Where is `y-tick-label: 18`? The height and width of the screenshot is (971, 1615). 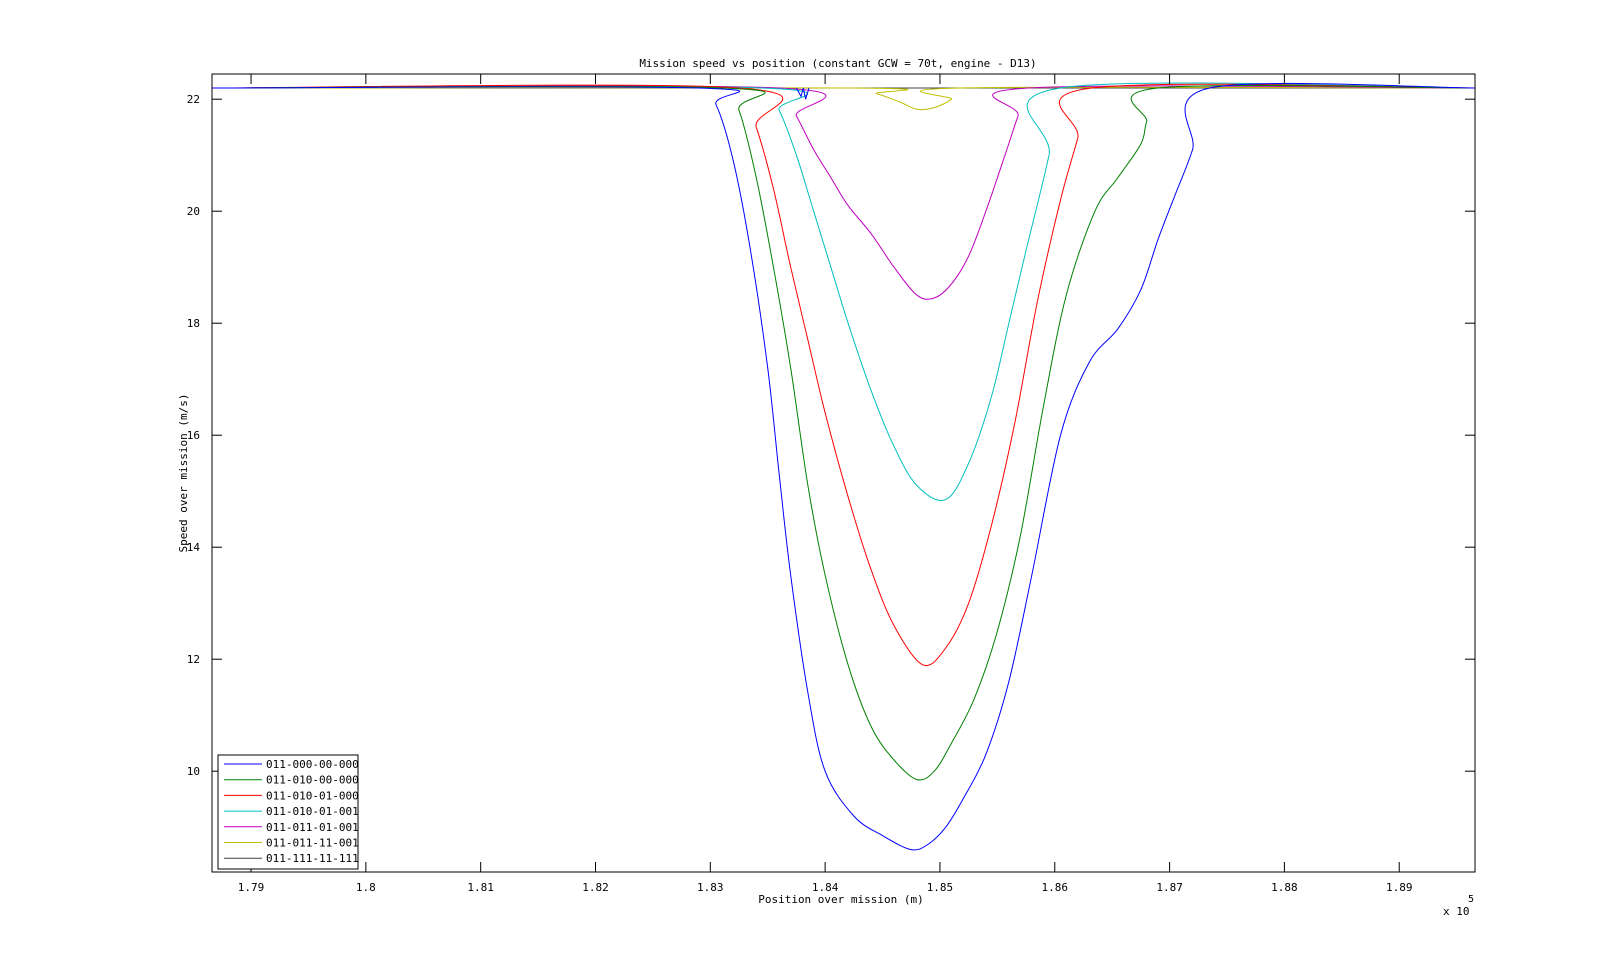 y-tick-label: 18 is located at coordinates (193, 323).